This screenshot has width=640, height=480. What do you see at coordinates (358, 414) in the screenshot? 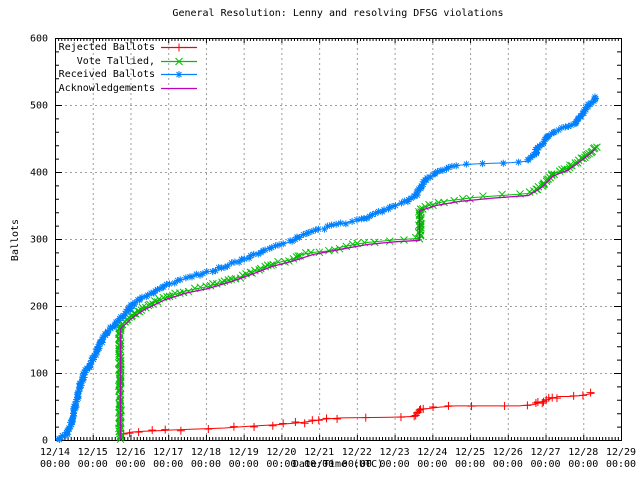
I see `series-line-rejected-ballots` at bounding box center [358, 414].